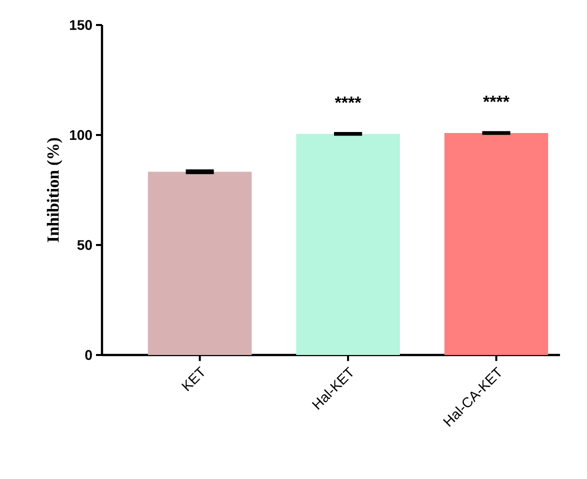 The width and height of the screenshot is (587, 479). What do you see at coordinates (81, 25) in the screenshot?
I see `y-tick-label: 150` at bounding box center [81, 25].